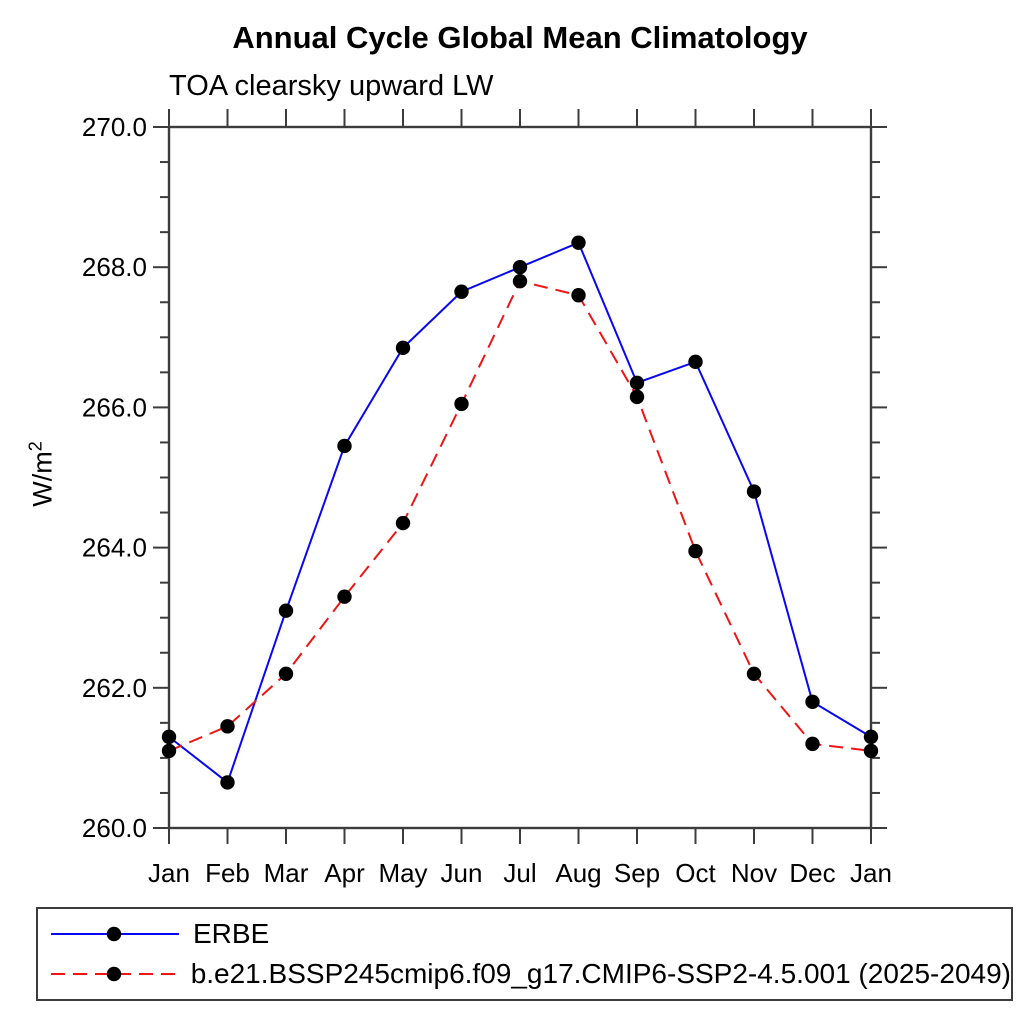  What do you see at coordinates (578, 873) in the screenshot?
I see `x-tick-label: Aug` at bounding box center [578, 873].